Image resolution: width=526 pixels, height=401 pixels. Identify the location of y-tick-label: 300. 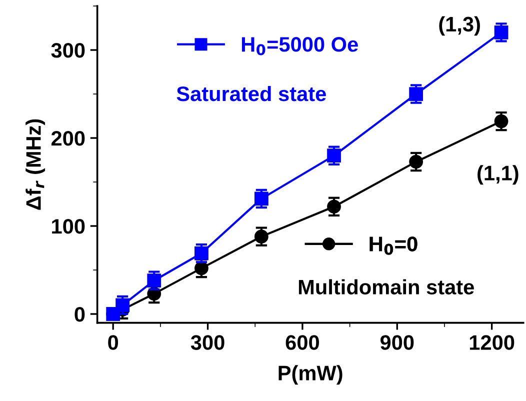
(68, 50).